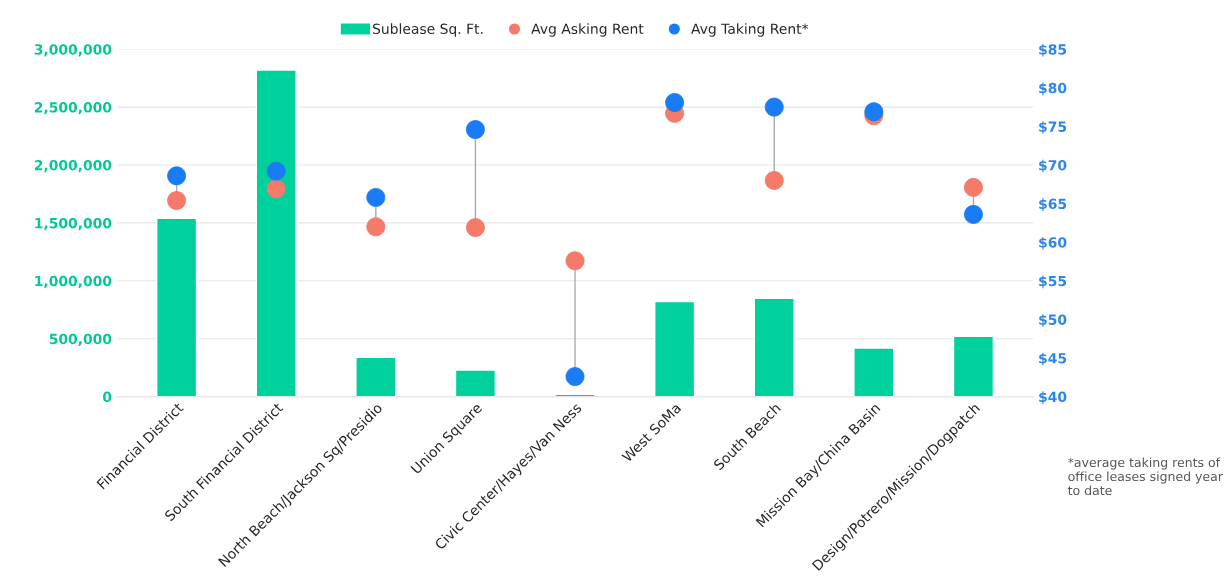  I want to click on y2-tick-label: $85, so click(1053, 50).